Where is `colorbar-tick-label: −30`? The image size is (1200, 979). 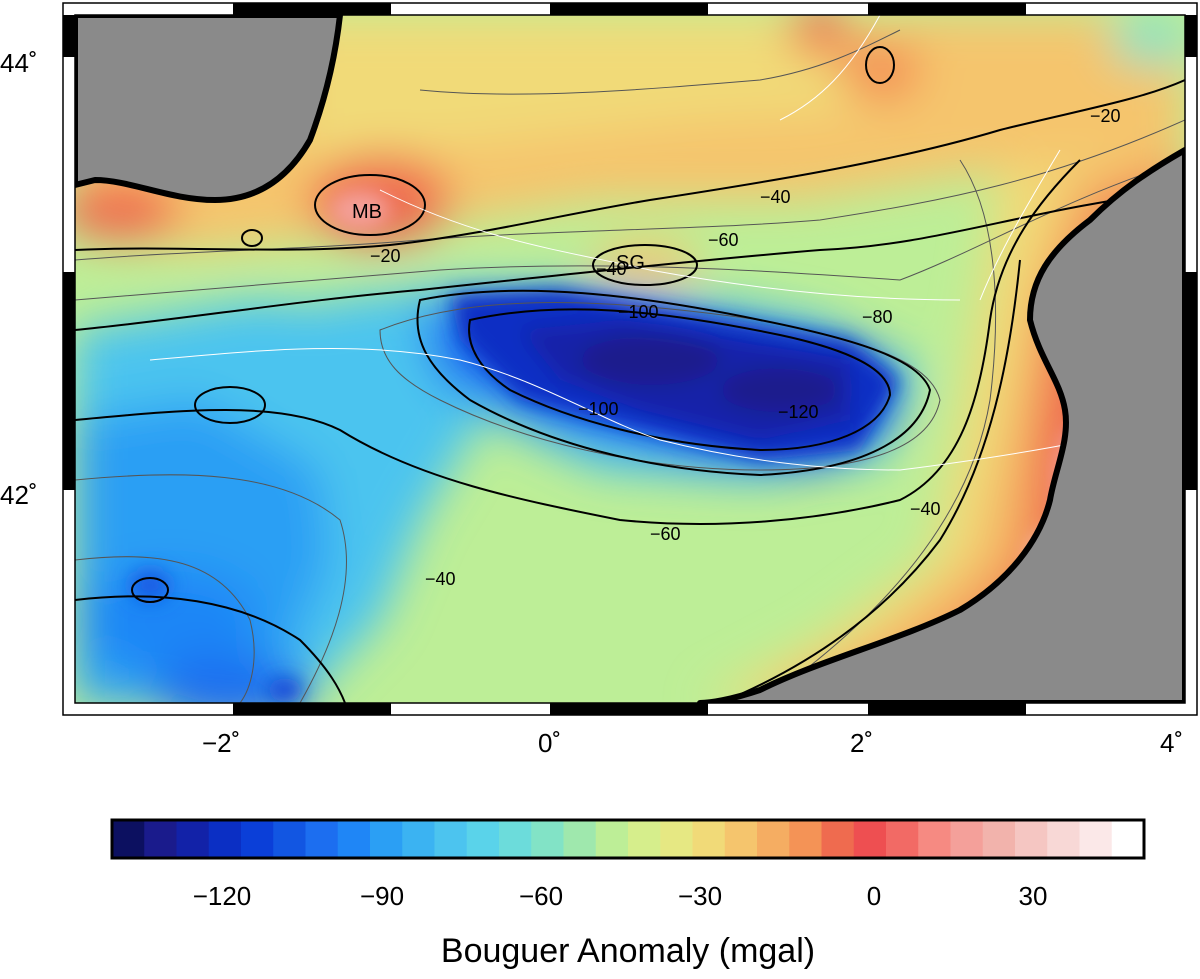
colorbar-tick-label: −30 is located at coordinates (700, 896).